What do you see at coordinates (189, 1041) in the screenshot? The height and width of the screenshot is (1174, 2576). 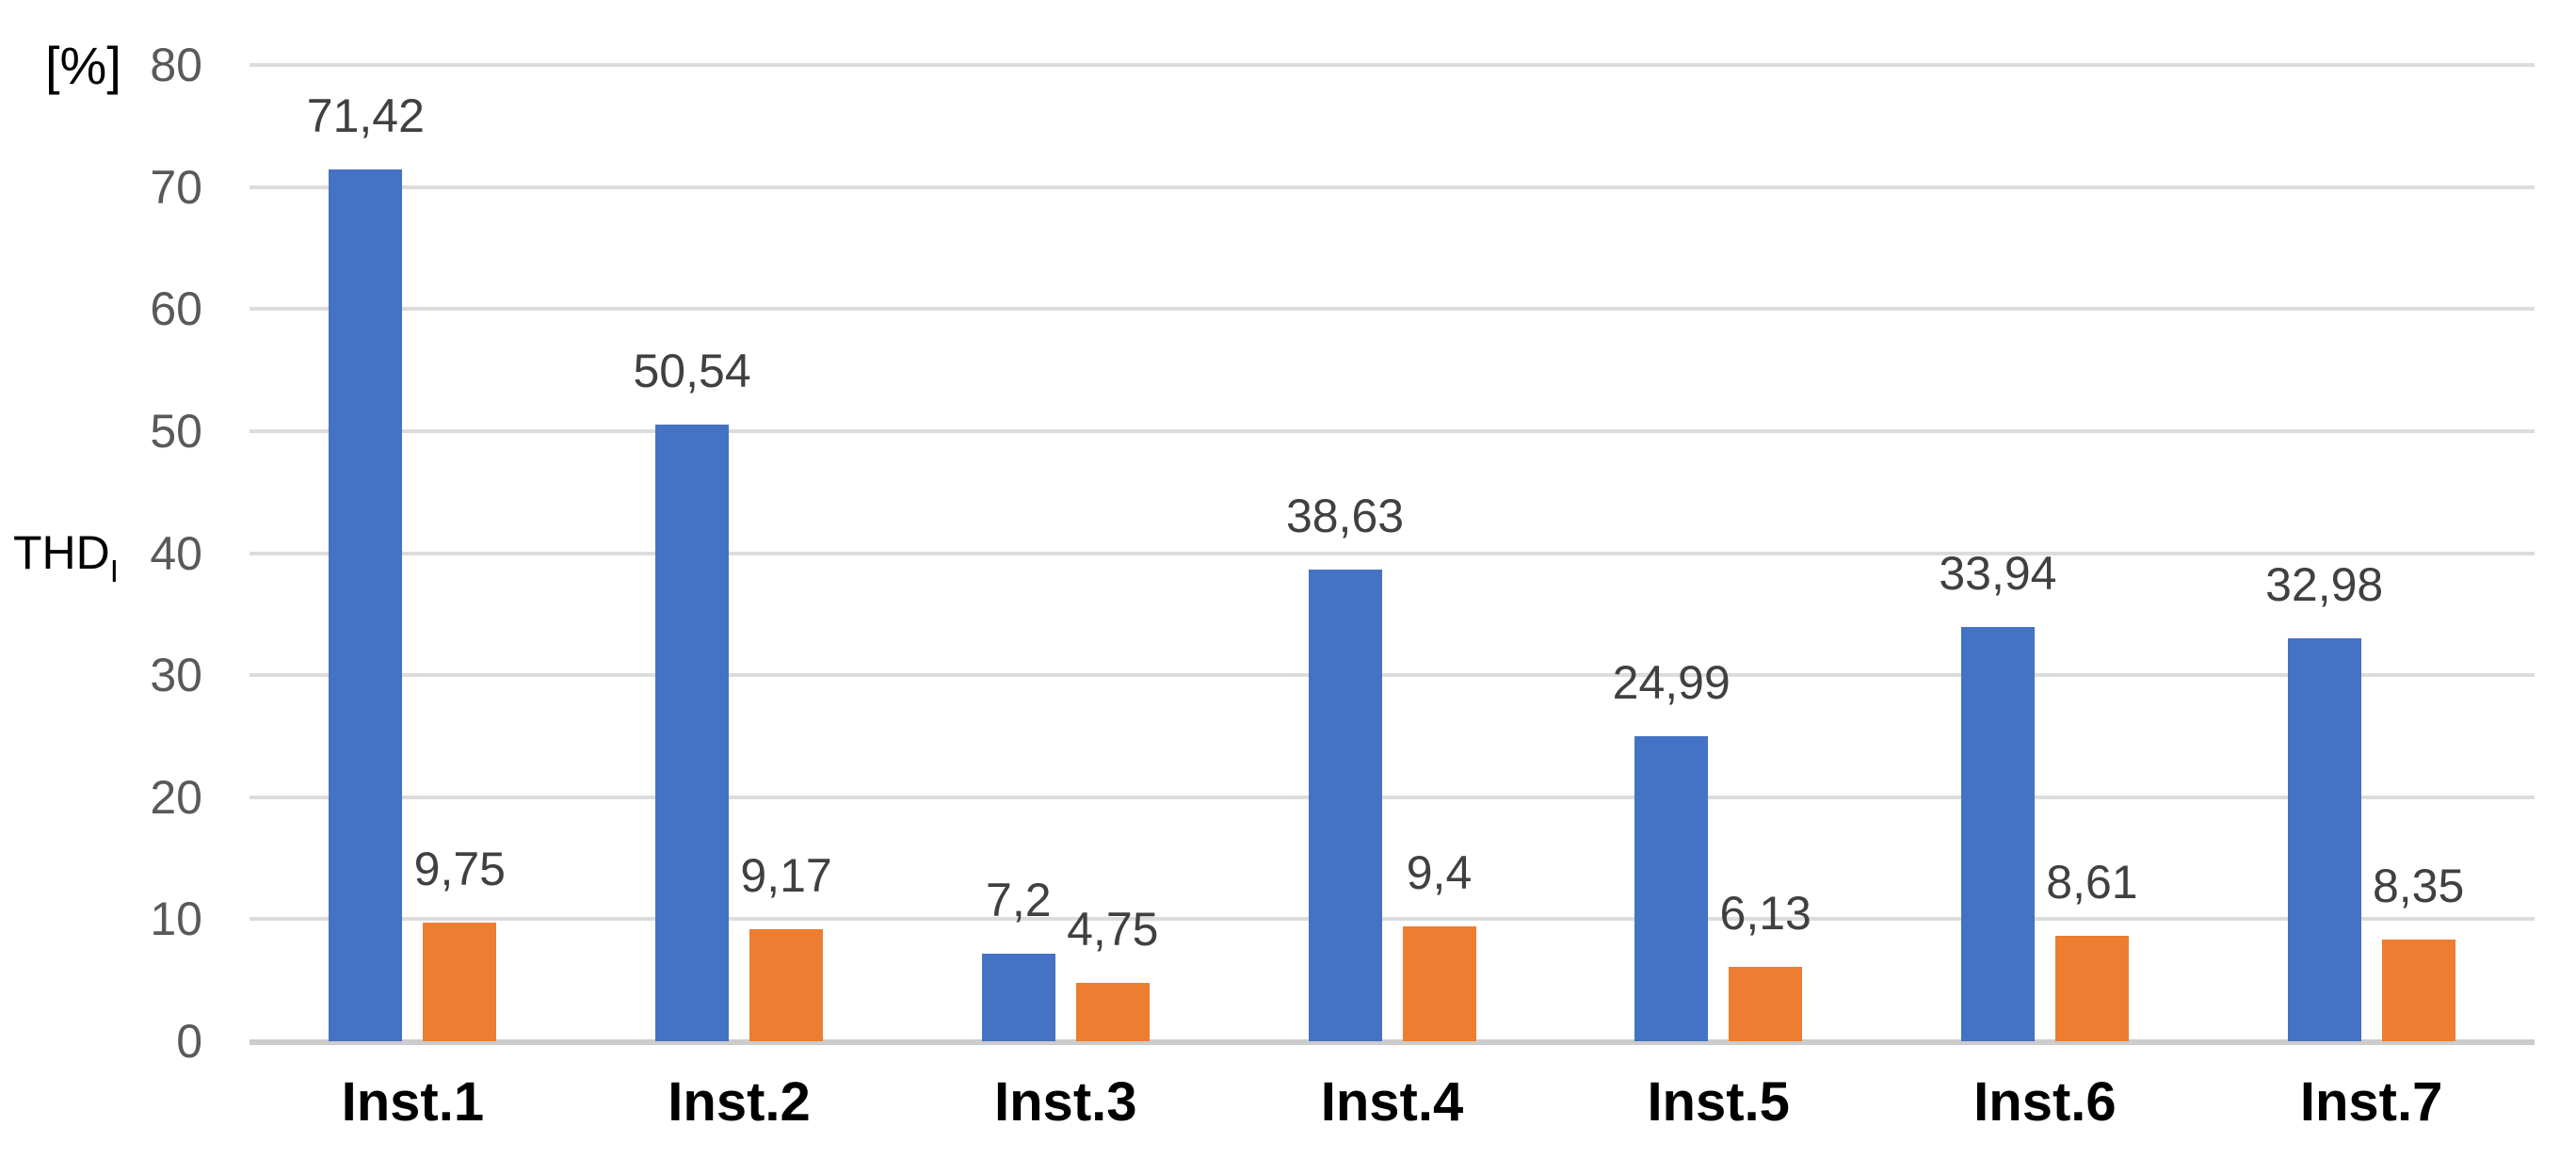 I see `y-tick-label: 0` at bounding box center [189, 1041].